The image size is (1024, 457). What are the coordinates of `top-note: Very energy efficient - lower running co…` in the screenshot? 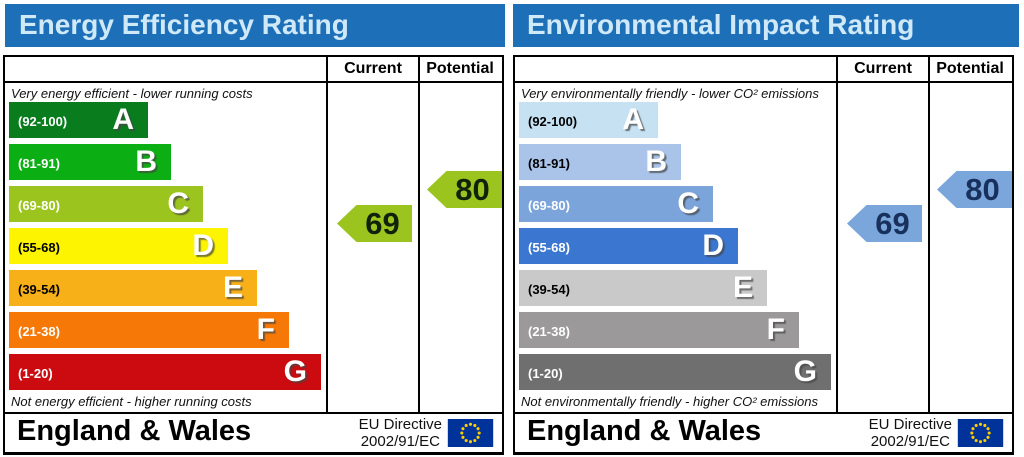 It's located at (132, 93).